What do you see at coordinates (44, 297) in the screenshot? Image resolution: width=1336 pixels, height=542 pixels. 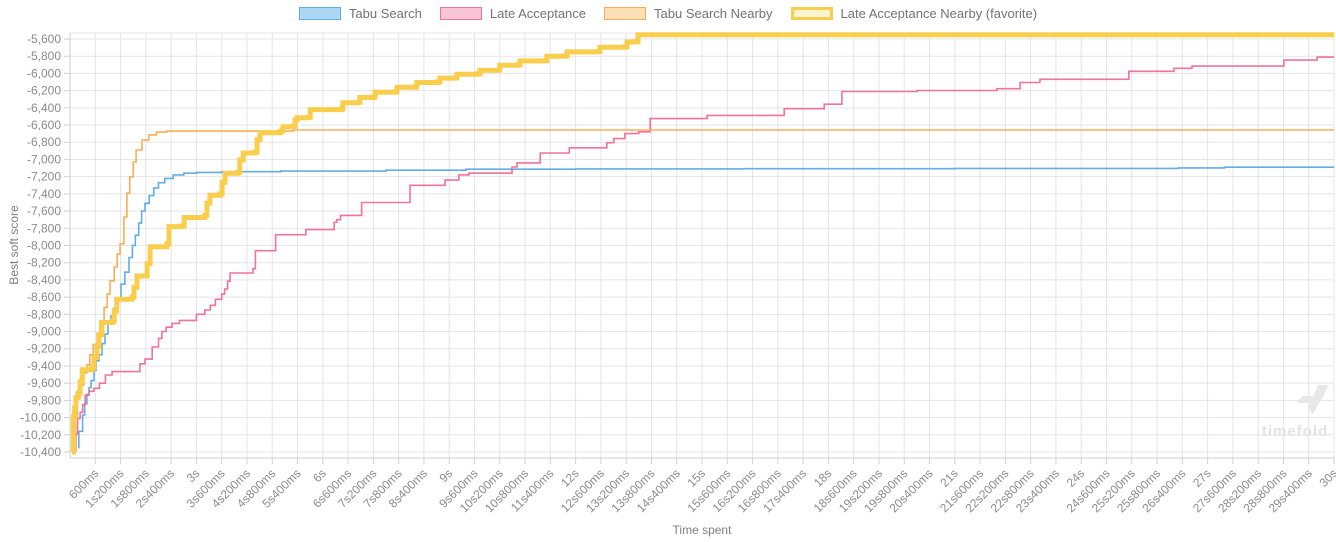 I see `y-tick-label: -8,600` at bounding box center [44, 297].